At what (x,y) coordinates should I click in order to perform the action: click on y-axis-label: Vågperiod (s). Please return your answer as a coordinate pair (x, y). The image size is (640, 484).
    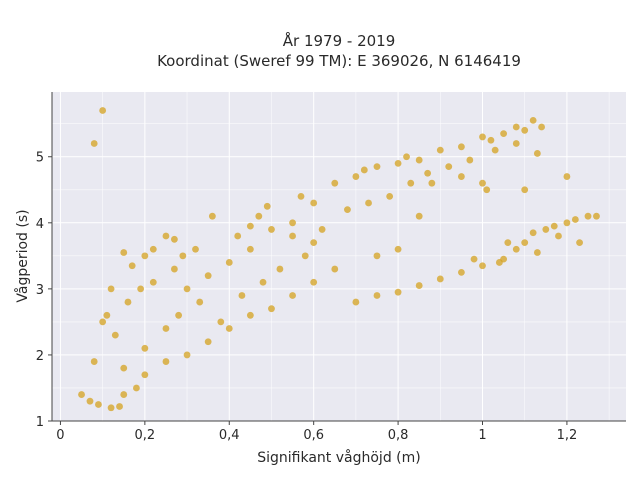
    Looking at the image, I should click on (22, 255).